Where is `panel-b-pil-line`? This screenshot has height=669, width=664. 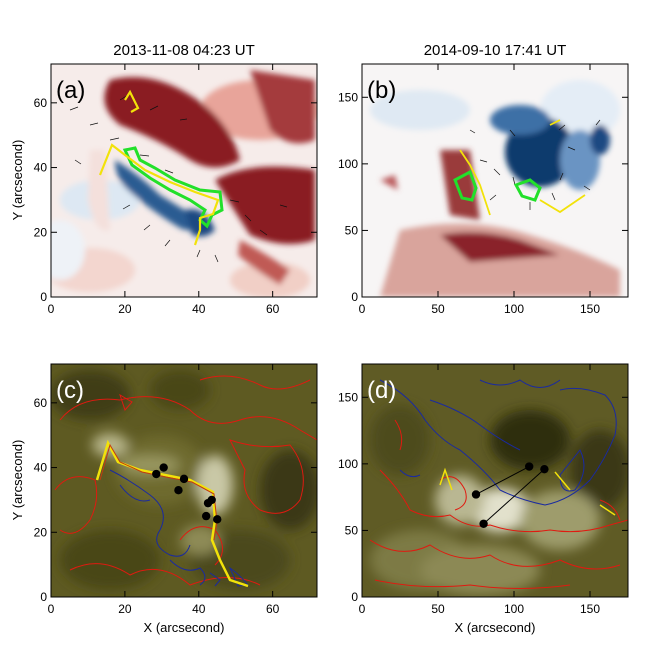 panel-b-pil-line is located at coordinates (522, 167).